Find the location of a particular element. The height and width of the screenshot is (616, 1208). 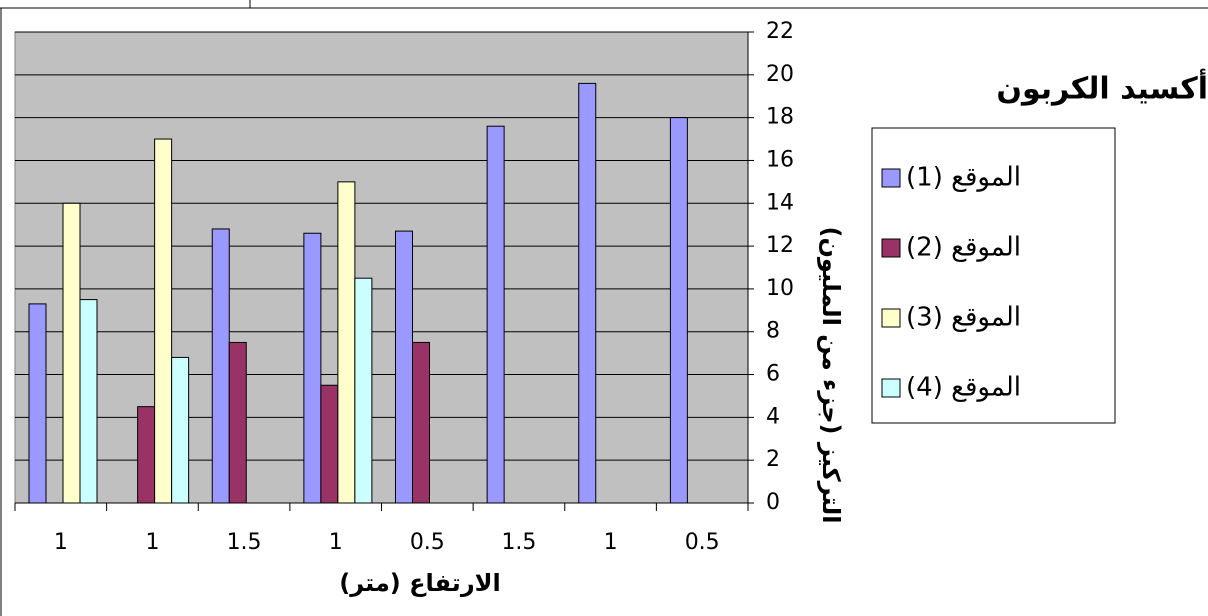

y-tick-label: 14 is located at coordinates (780, 202).